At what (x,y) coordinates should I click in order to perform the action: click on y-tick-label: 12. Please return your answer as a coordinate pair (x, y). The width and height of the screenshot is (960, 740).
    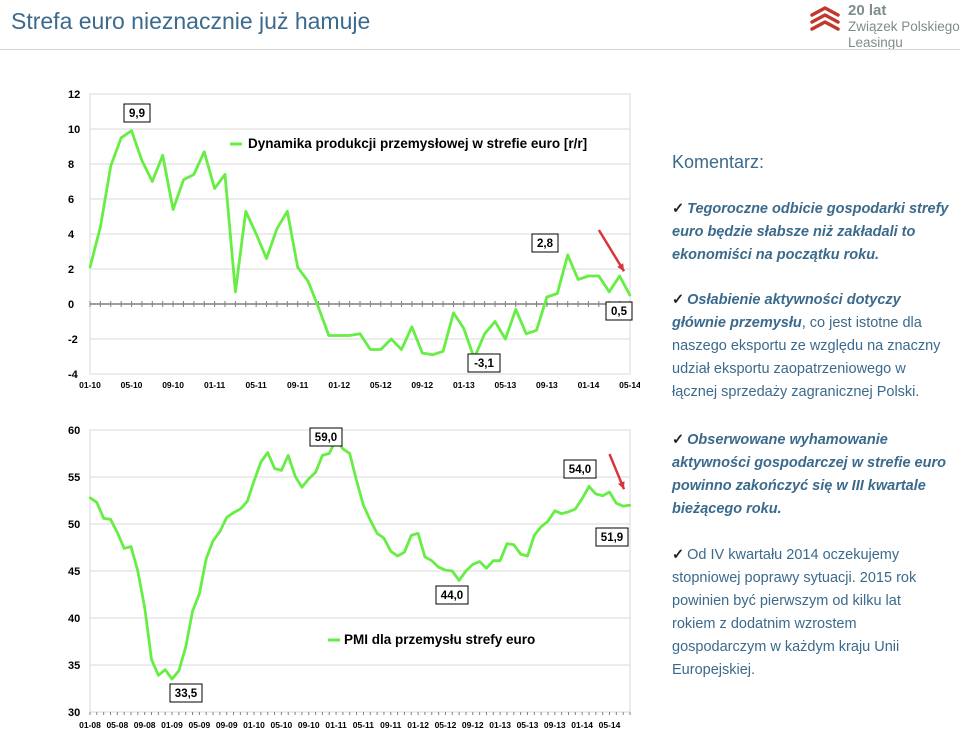
    Looking at the image, I should click on (74, 95).